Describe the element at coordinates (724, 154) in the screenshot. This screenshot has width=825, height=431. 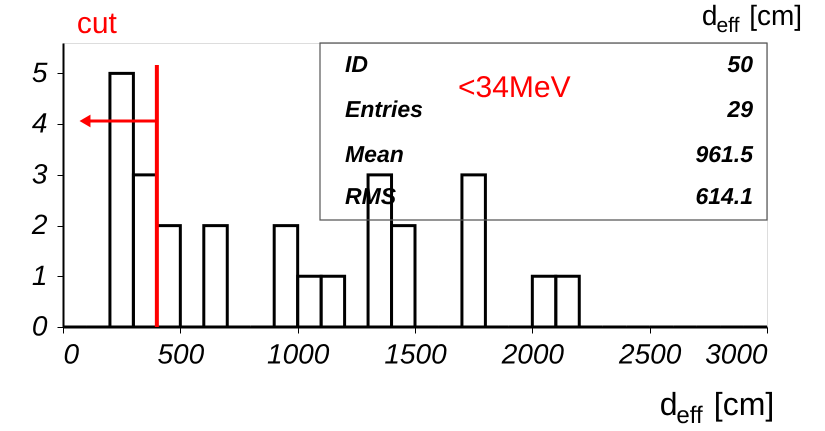
I see `annotation: 961.5` at that location.